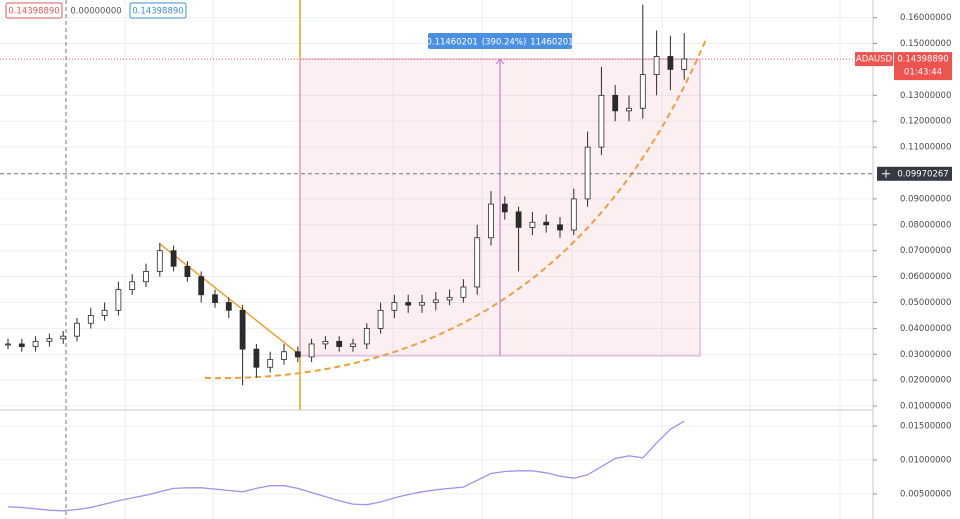 The height and width of the screenshot is (519, 960). What do you see at coordinates (925, 148) in the screenshot?
I see `y-tick-label: 0.11000000` at bounding box center [925, 148].